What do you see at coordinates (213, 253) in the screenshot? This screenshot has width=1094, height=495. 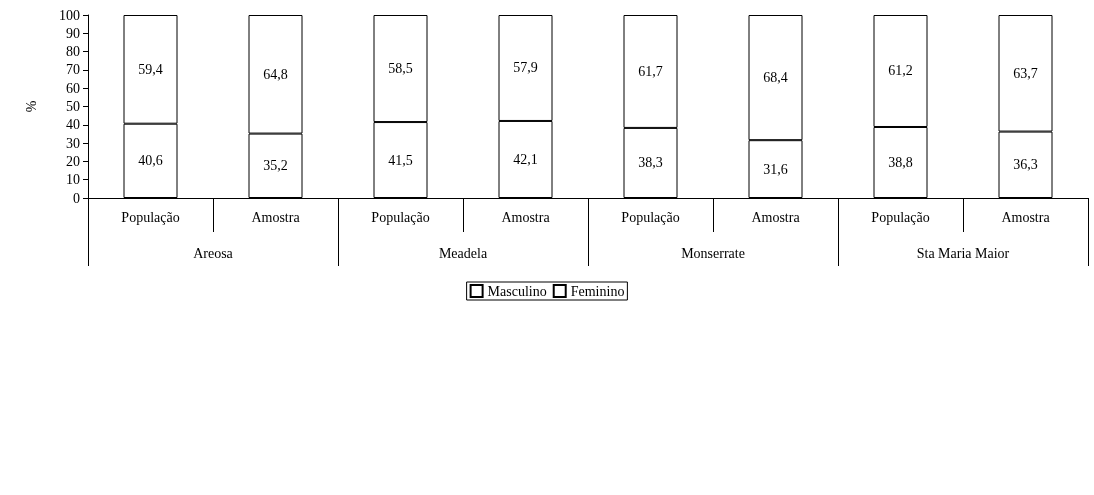 I see `text: Areosa` at bounding box center [213, 253].